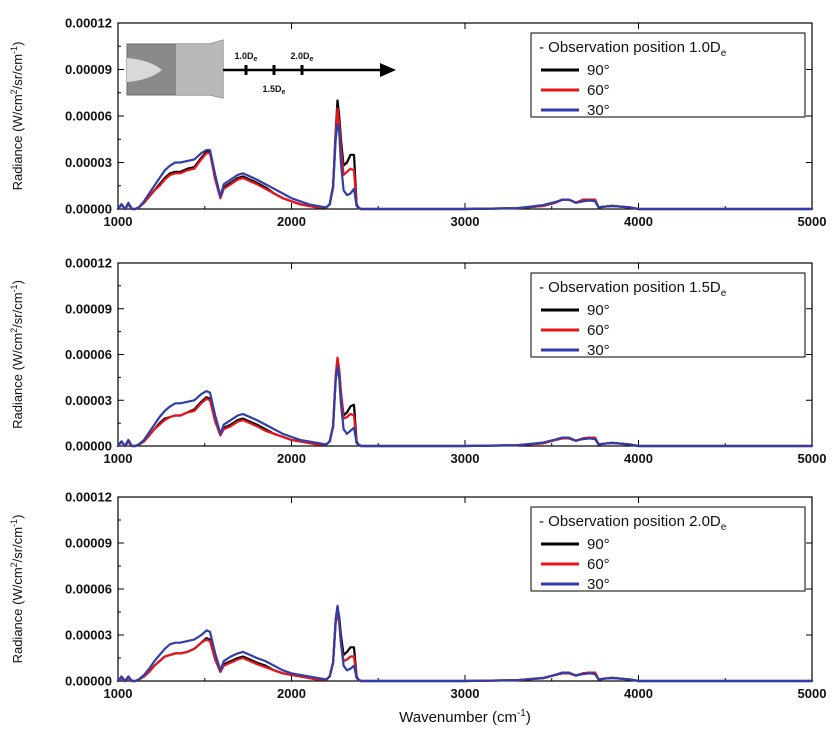  Describe the element at coordinates (144, 70) in the screenshot. I see `nozzle-plug` at that location.